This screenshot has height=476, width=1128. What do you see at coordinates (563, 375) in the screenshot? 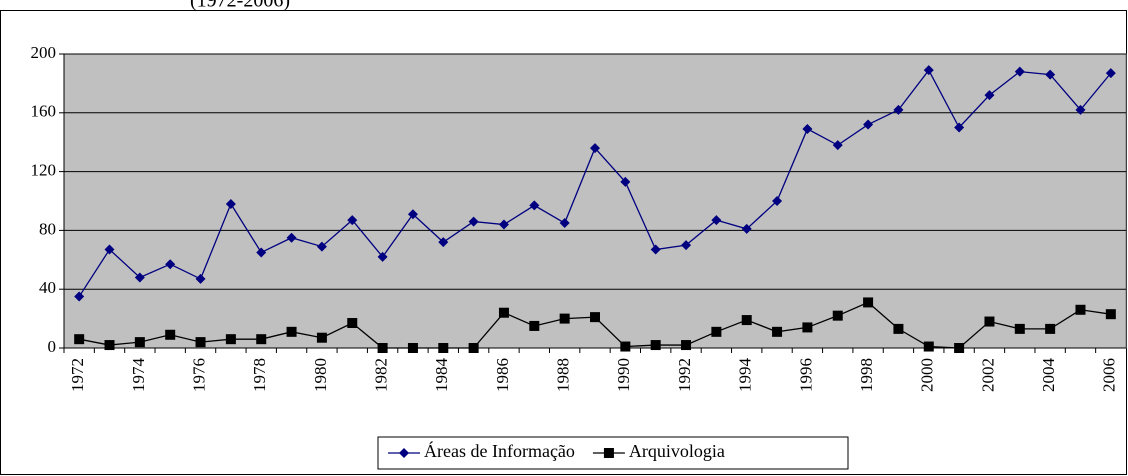
I see `x-tick-label: 1988` at bounding box center [563, 375].